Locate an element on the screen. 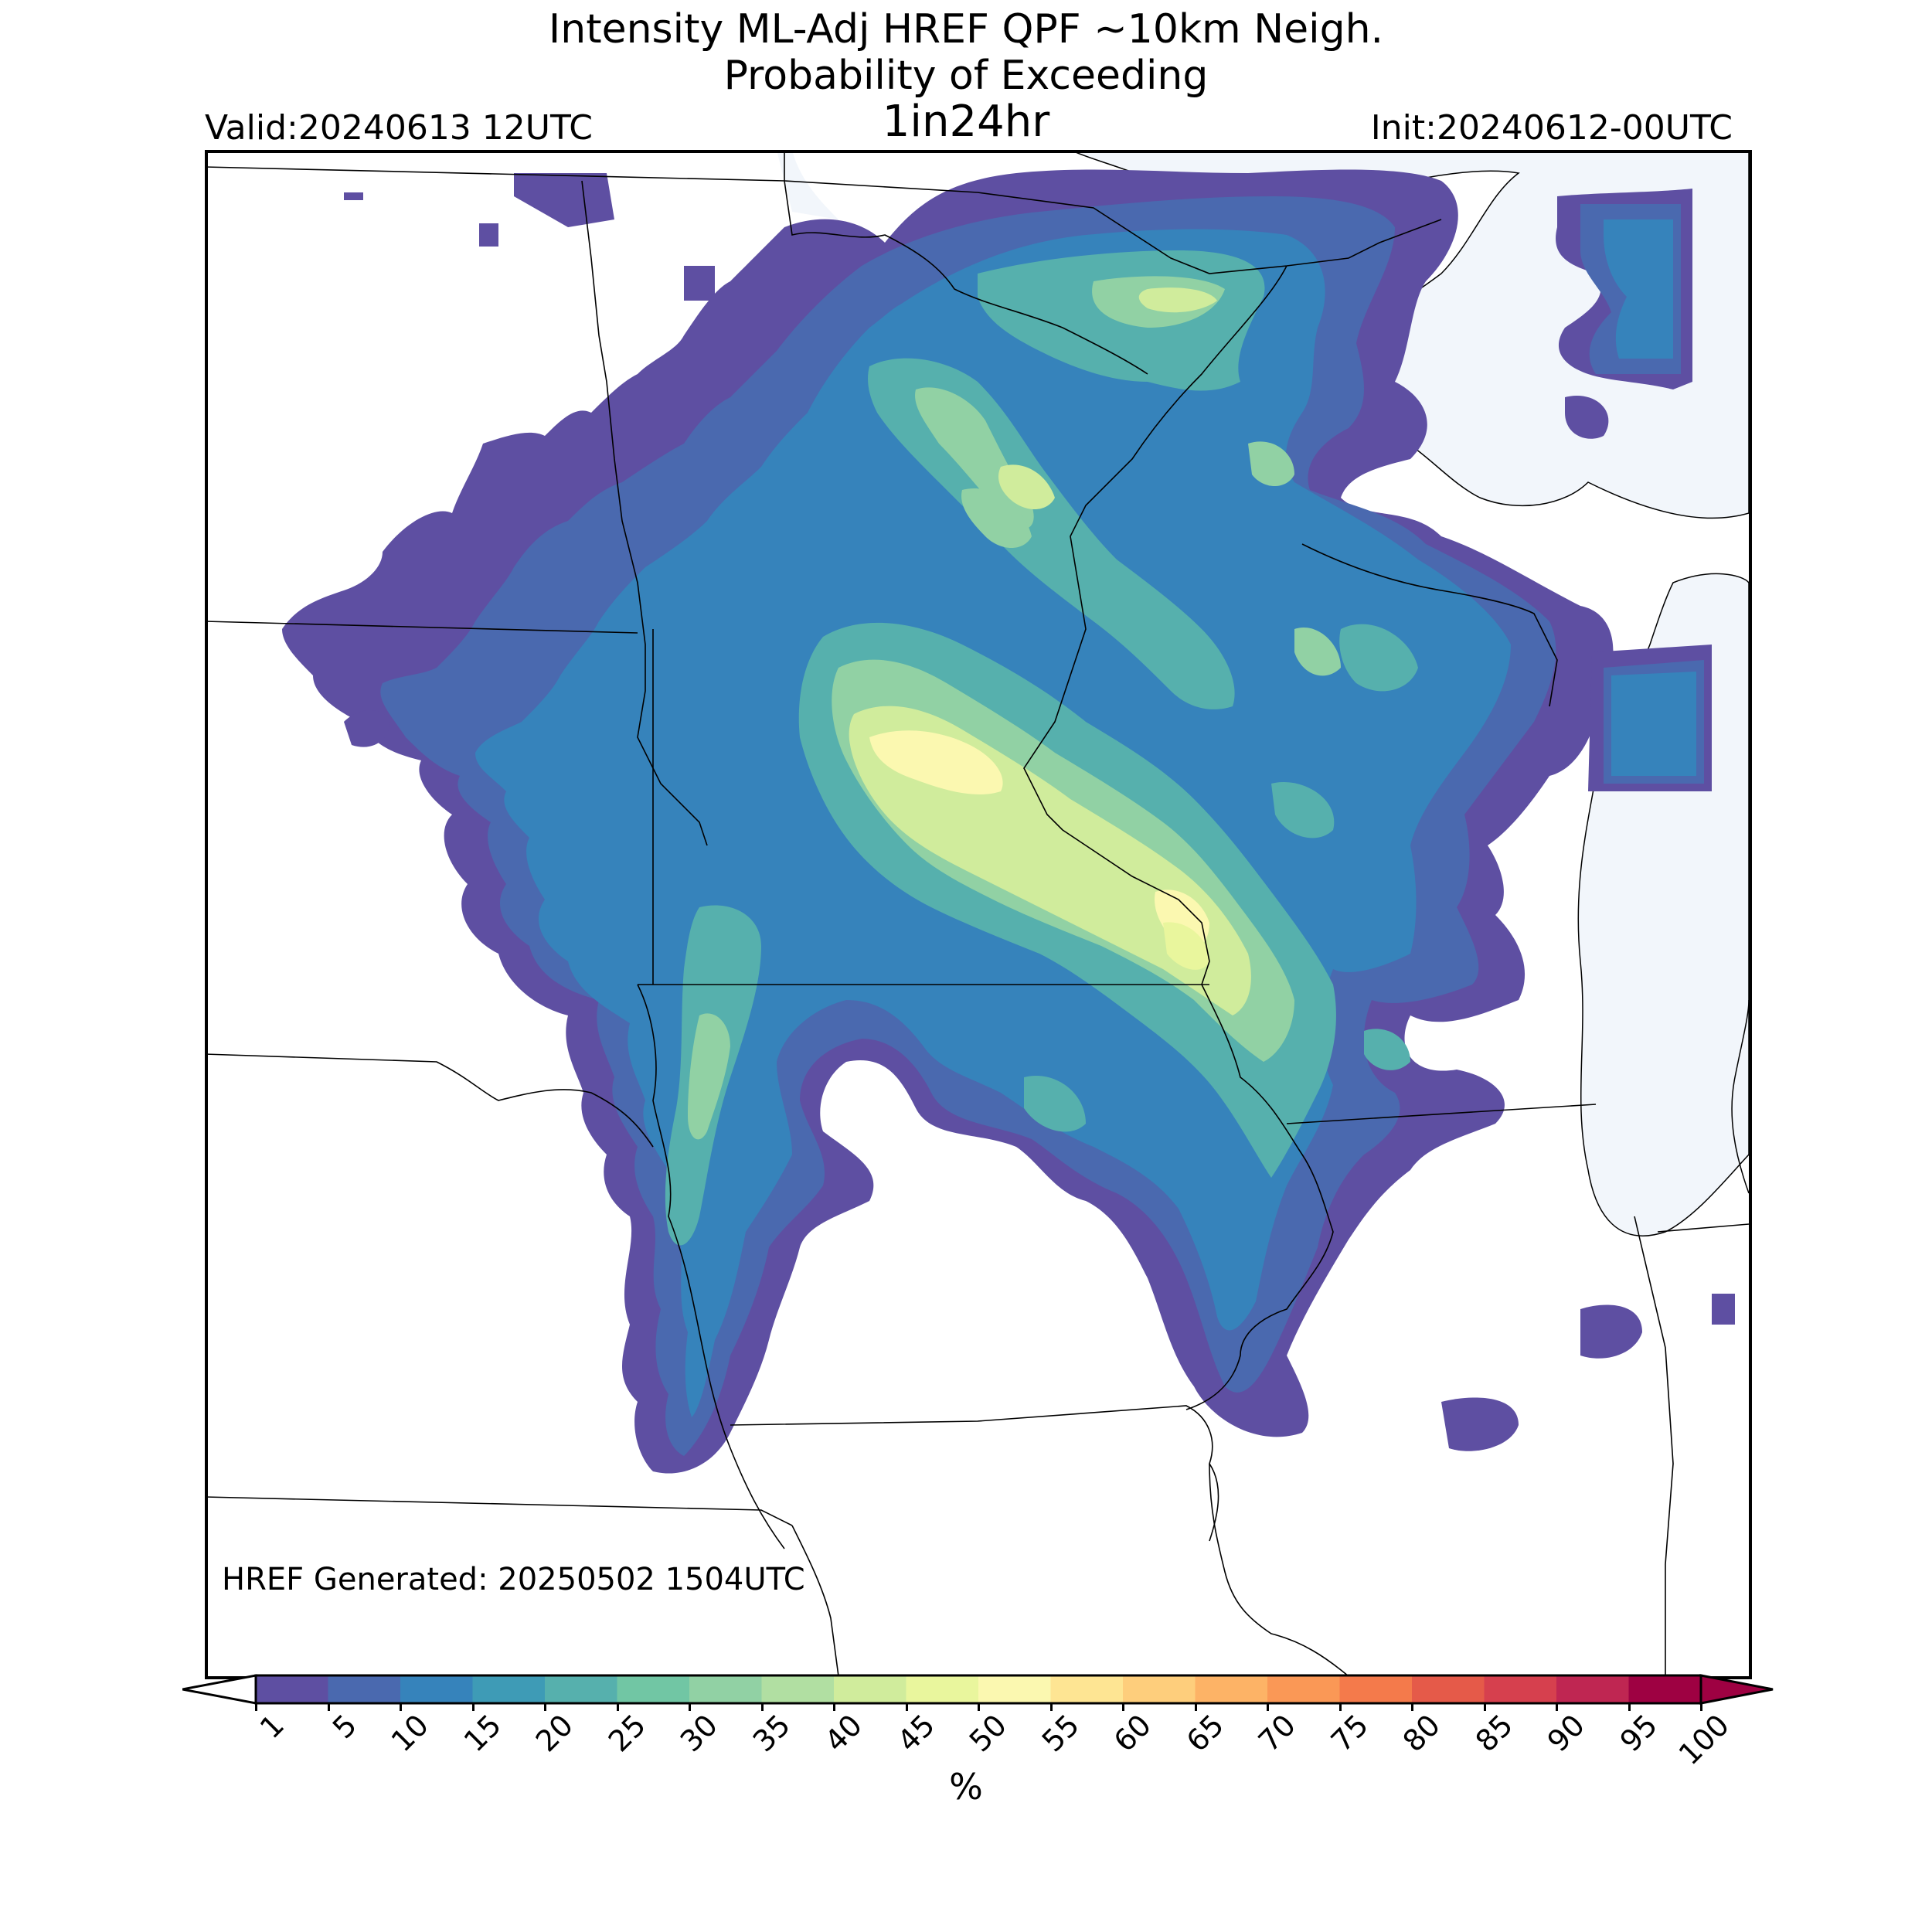 This screenshot has height=1932, width=1932. init-time-label: Init:20240612-00UTC is located at coordinates (1552, 128).